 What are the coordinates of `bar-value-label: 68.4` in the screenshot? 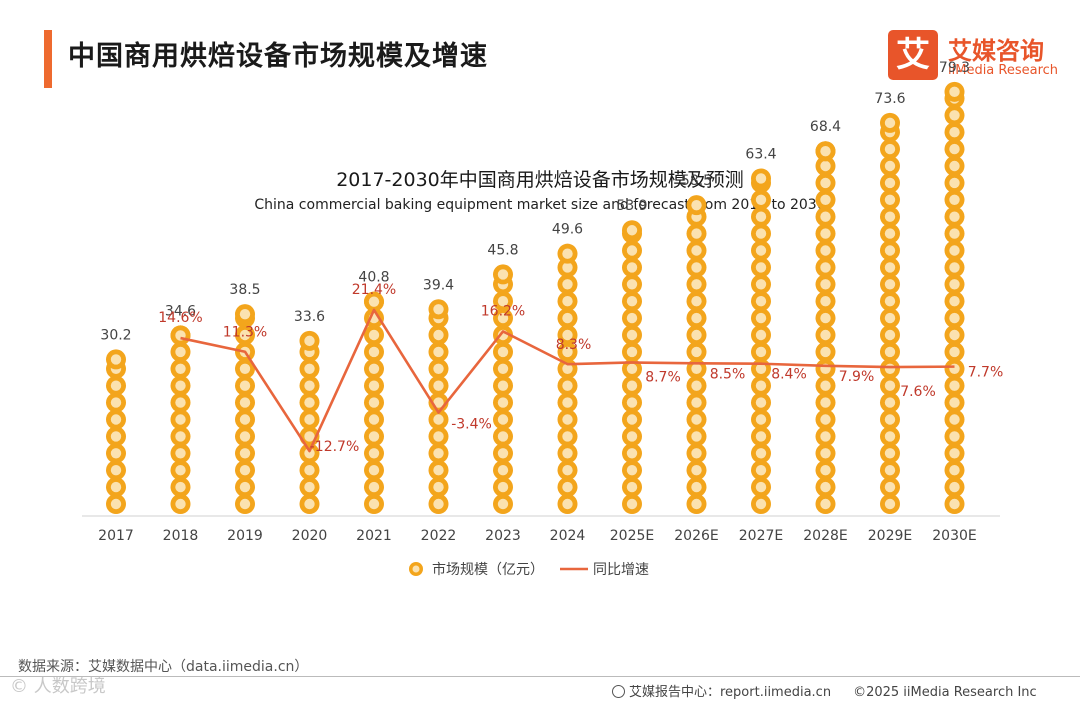 It's located at (825, 127).